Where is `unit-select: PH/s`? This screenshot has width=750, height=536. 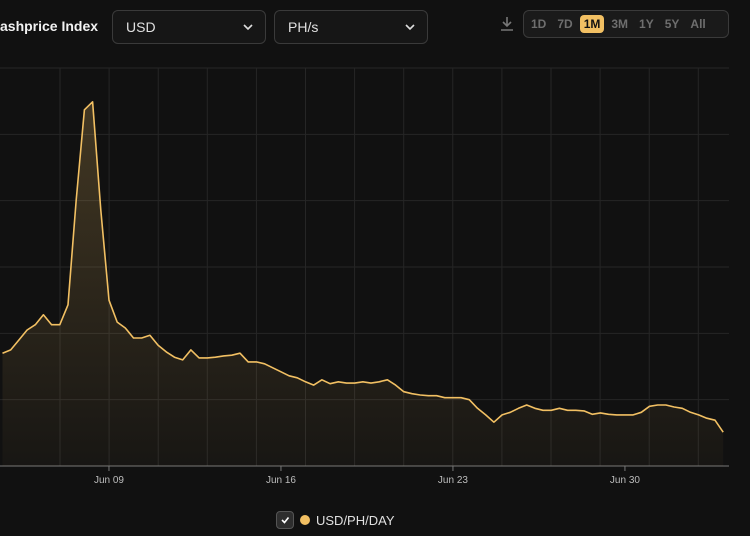
unit-select: PH/s is located at coordinates (351, 27).